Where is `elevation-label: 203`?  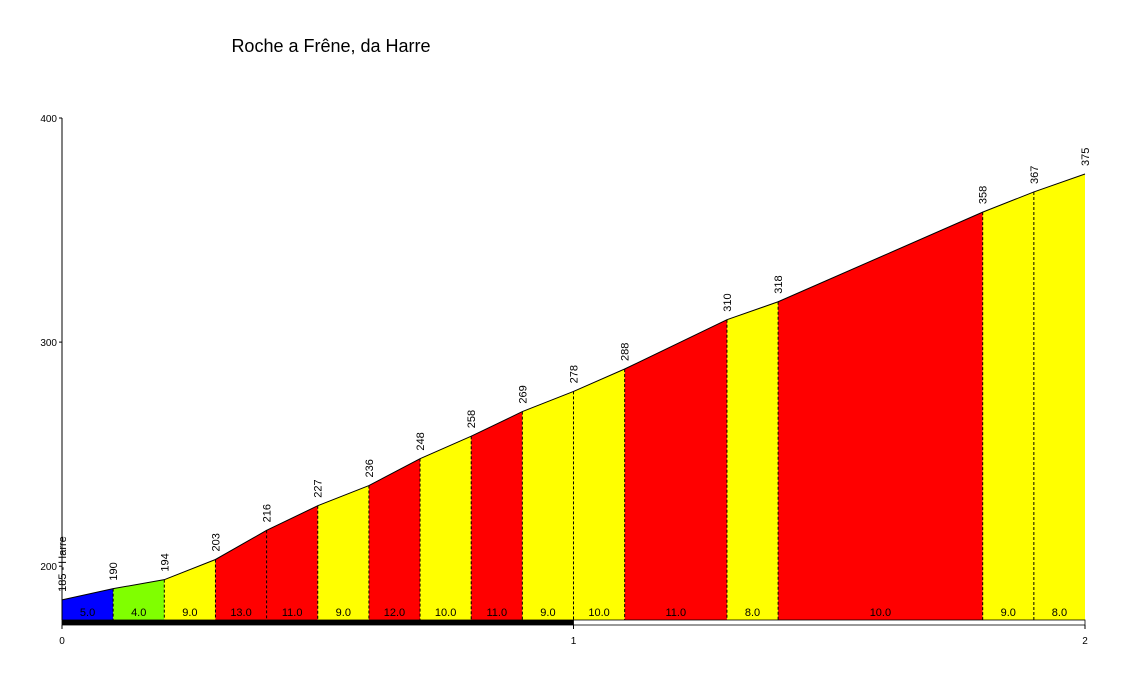
elevation-label: 203 is located at coordinates (216, 542).